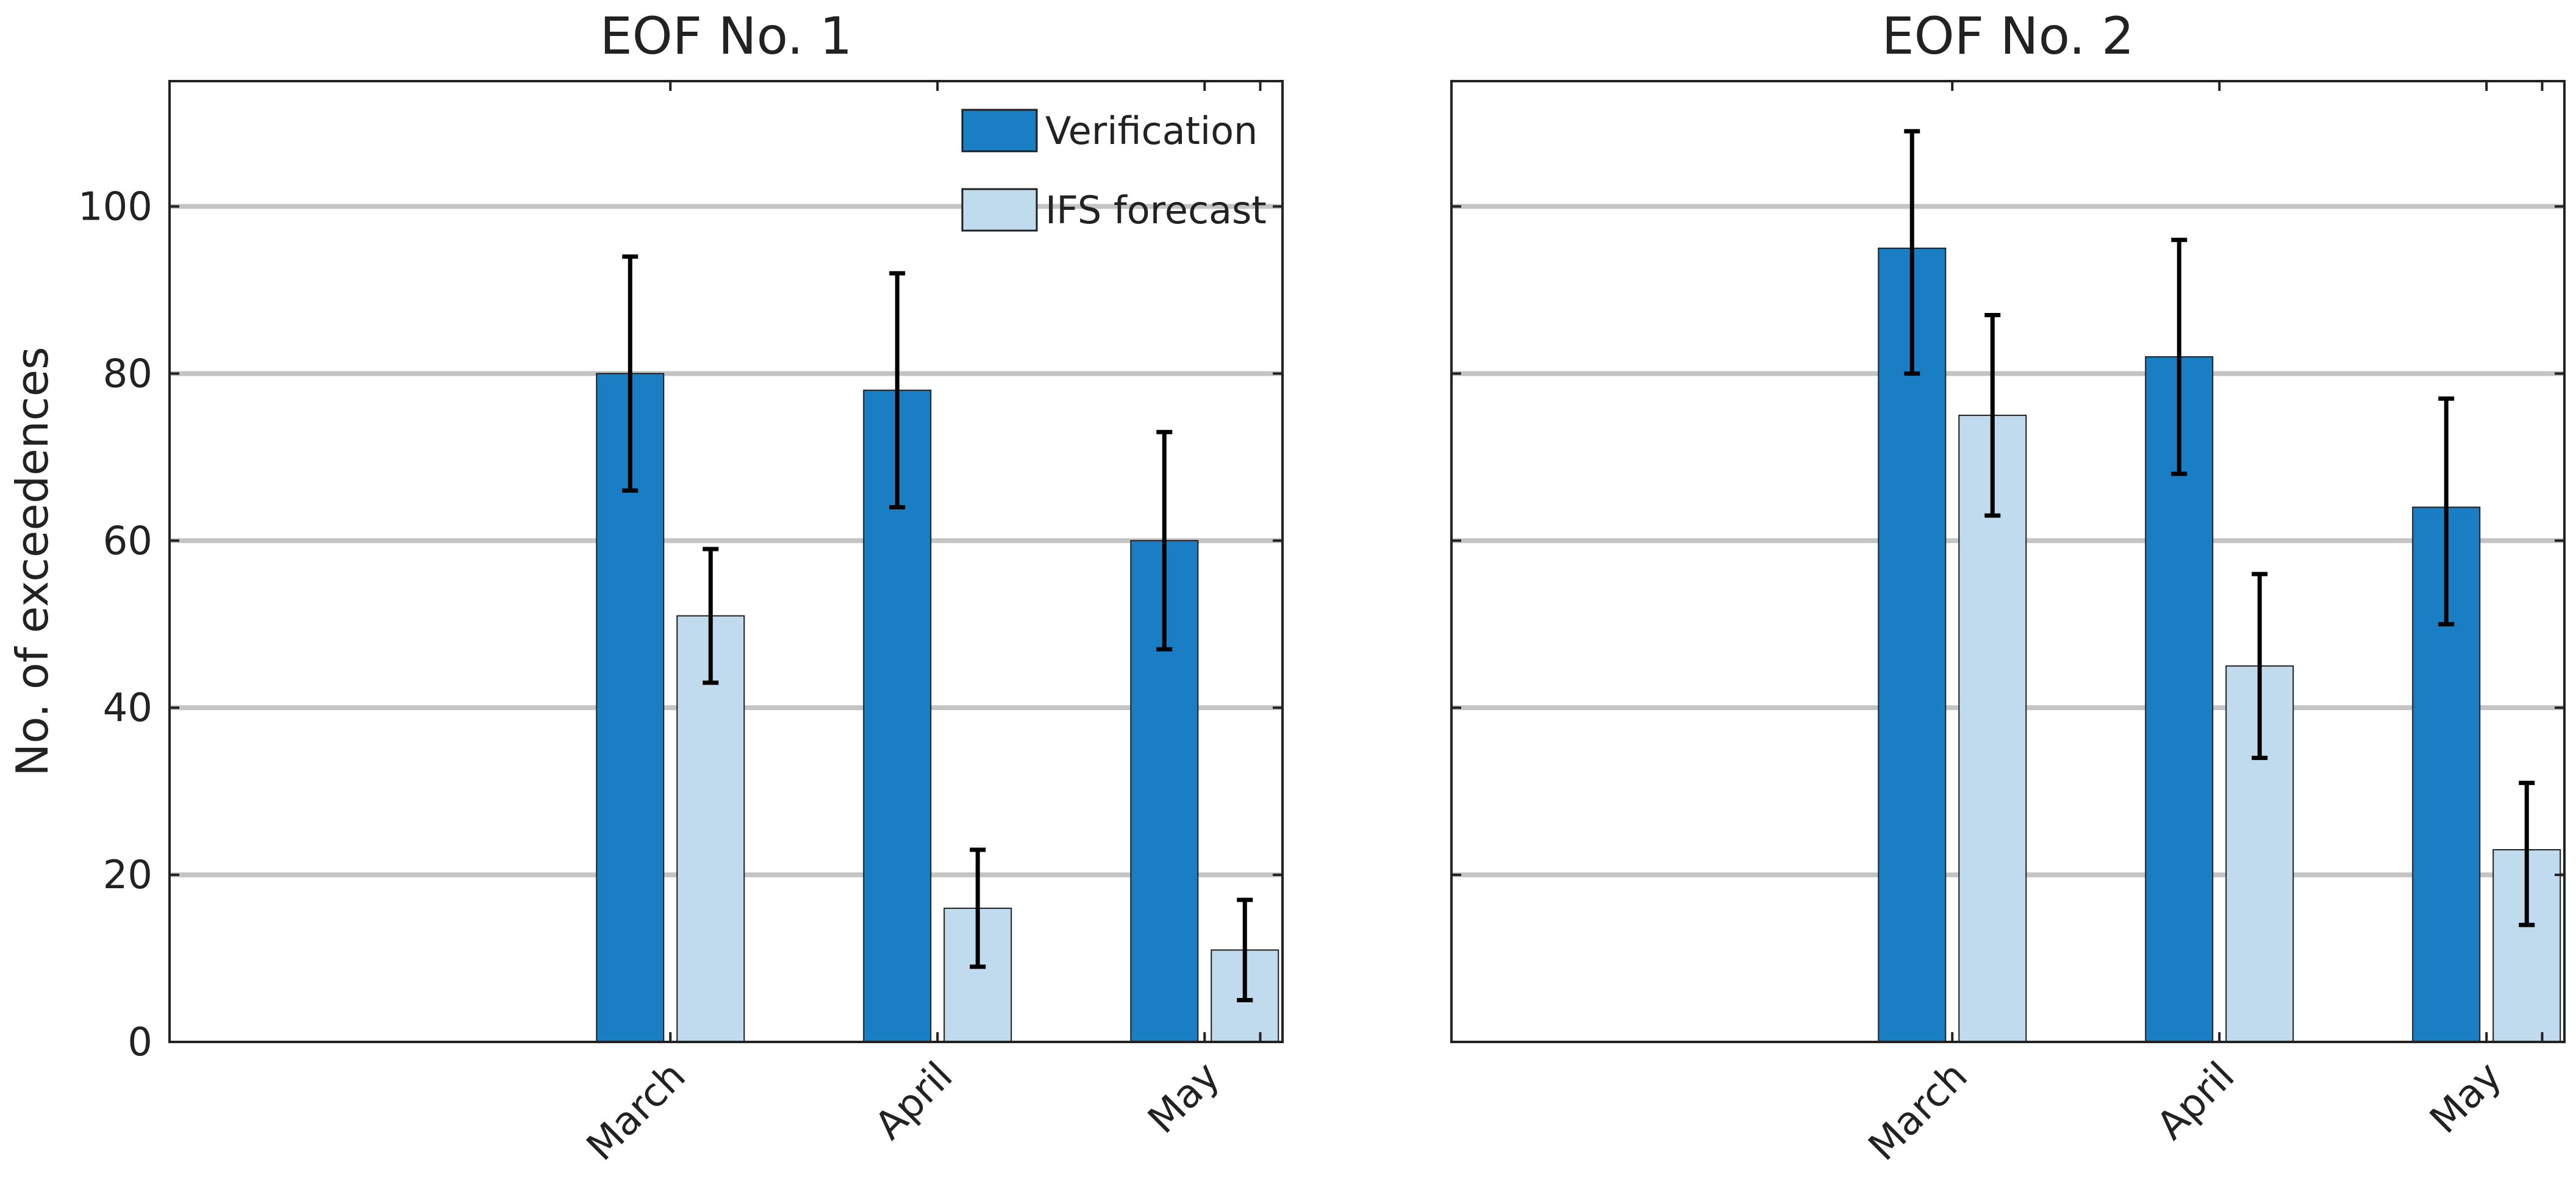 The height and width of the screenshot is (1192, 2576). What do you see at coordinates (1151, 131) in the screenshot?
I see `legend-label-verification: Verification` at bounding box center [1151, 131].